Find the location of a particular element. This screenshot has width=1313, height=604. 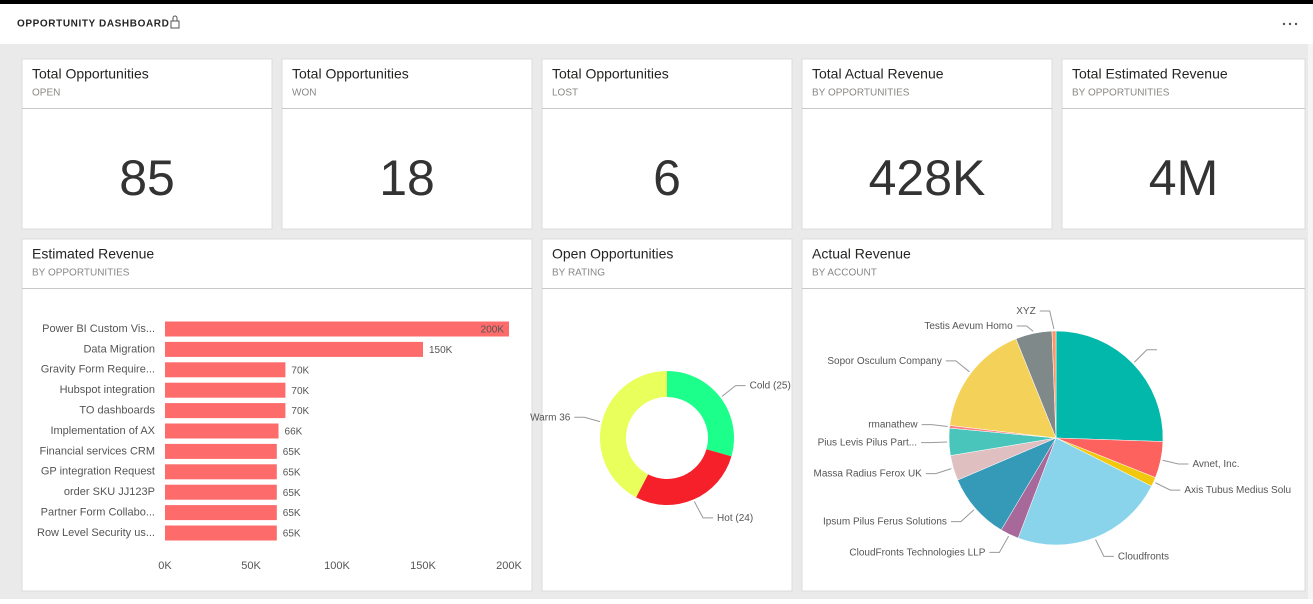

x-tick-label: 150K is located at coordinates (423, 566).